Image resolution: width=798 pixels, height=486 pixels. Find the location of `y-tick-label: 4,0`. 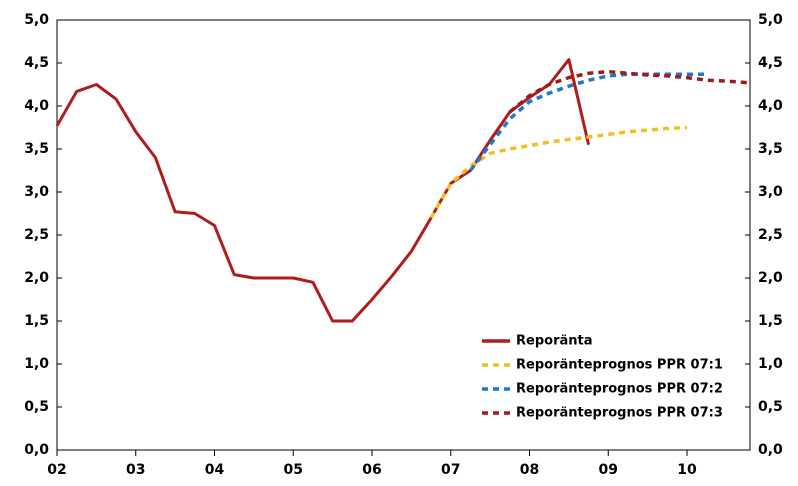

y-tick-label: 4,0 is located at coordinates (36, 106).